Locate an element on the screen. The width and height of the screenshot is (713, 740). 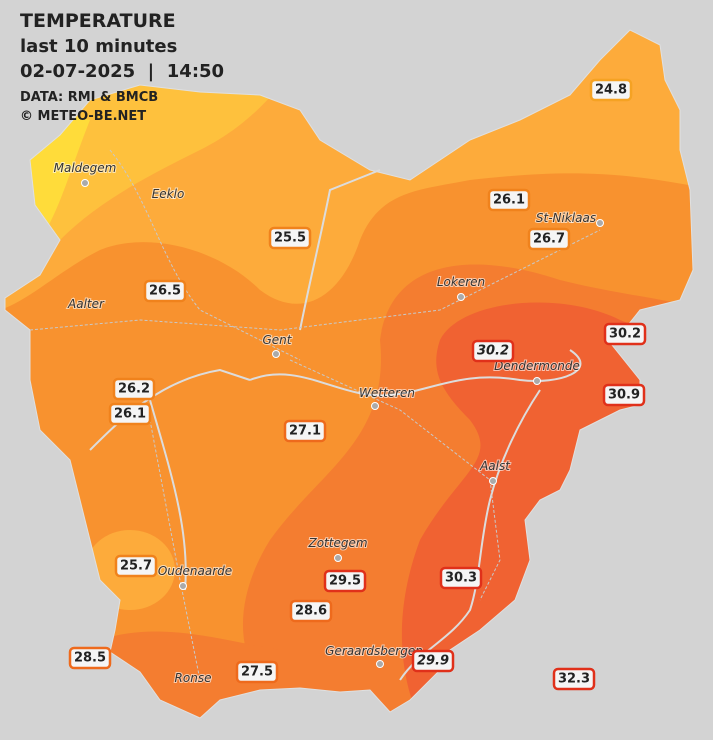
station-reading: 28.6 is located at coordinates (311, 611).